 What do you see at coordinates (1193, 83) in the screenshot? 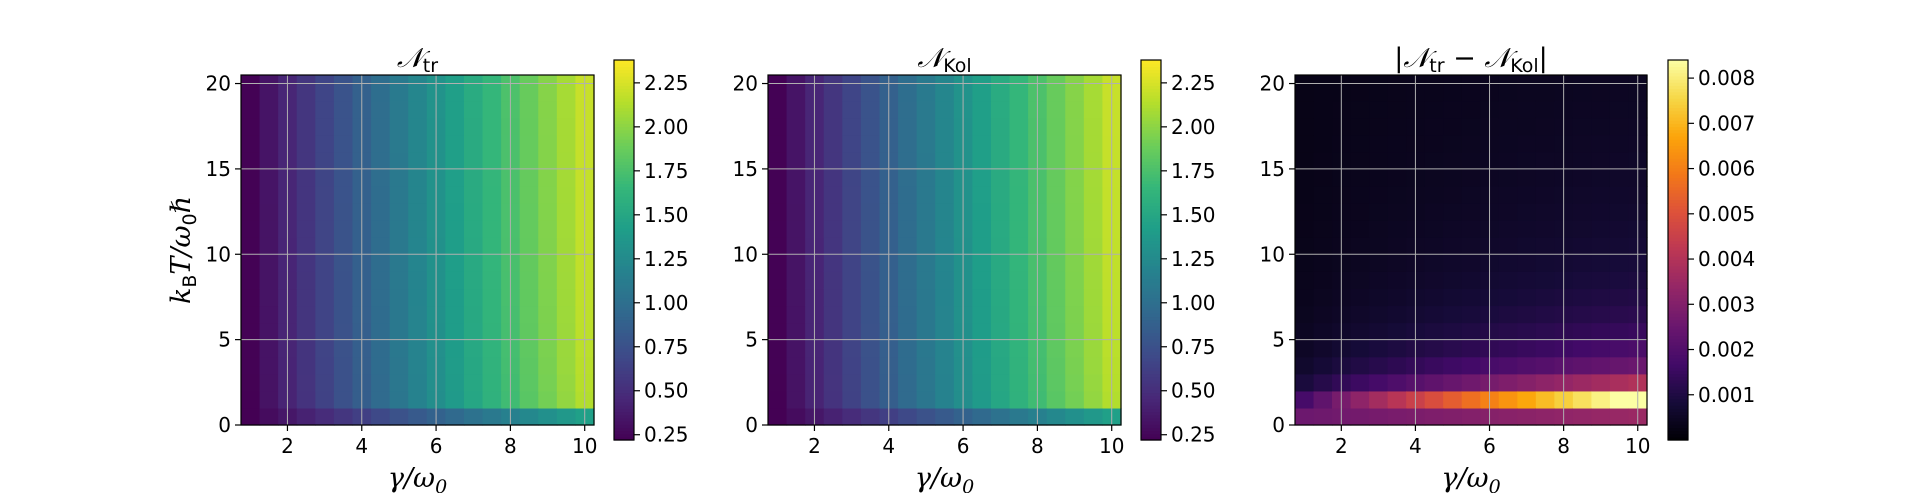
I see `colorbar-tick-label: 2.25` at bounding box center [1193, 83].